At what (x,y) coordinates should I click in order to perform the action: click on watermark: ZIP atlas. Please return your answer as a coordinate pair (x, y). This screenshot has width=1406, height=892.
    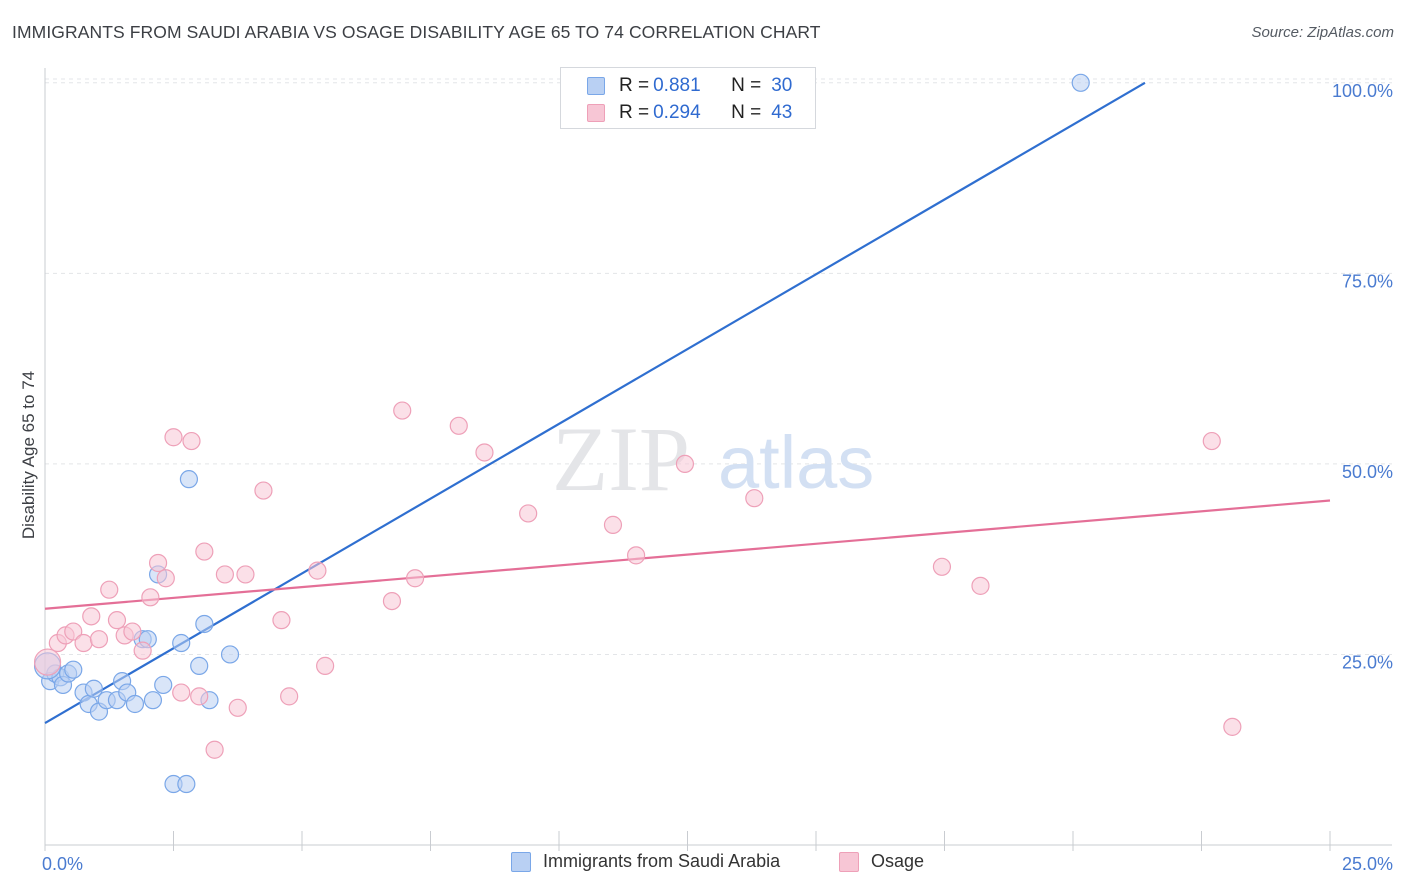
    Looking at the image, I should click on (713, 459).